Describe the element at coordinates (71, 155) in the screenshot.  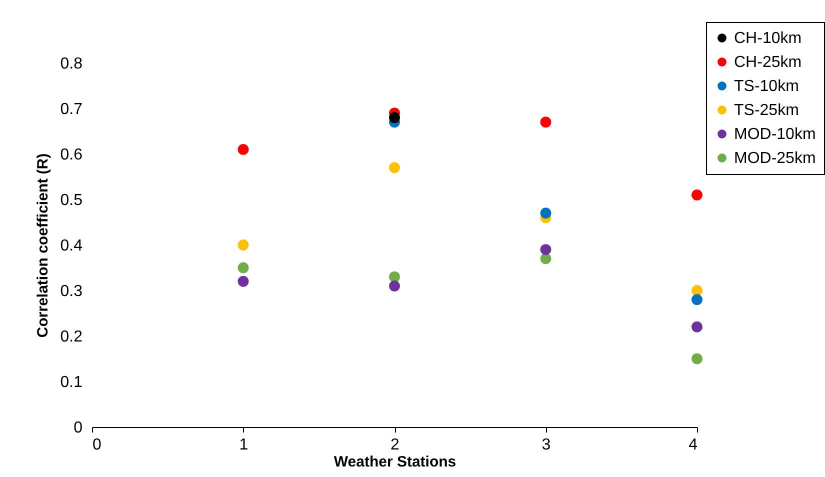
I see `y-tick-label: 0.6` at that location.